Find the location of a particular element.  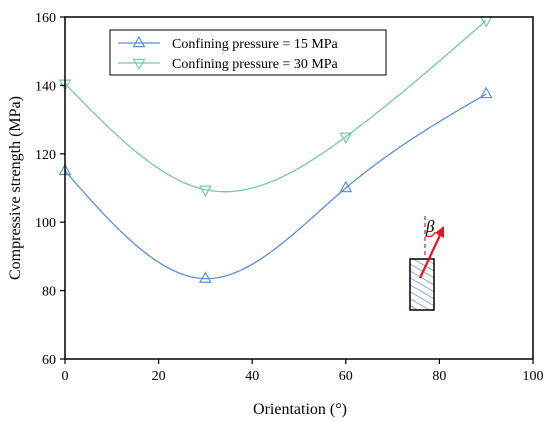

x-tick-label: 40 is located at coordinates (252, 376).